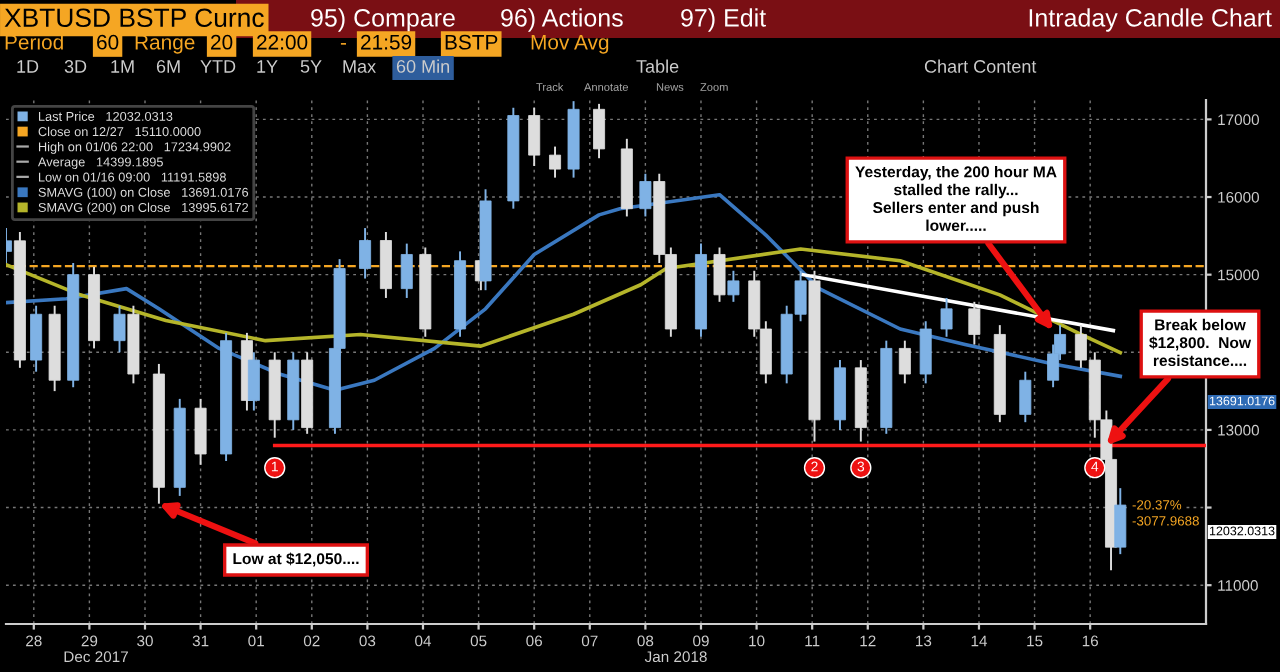 The height and width of the screenshot is (672, 1280). Describe the element at coordinates (562, 20) in the screenshot. I see `text: 96) Actions` at that location.